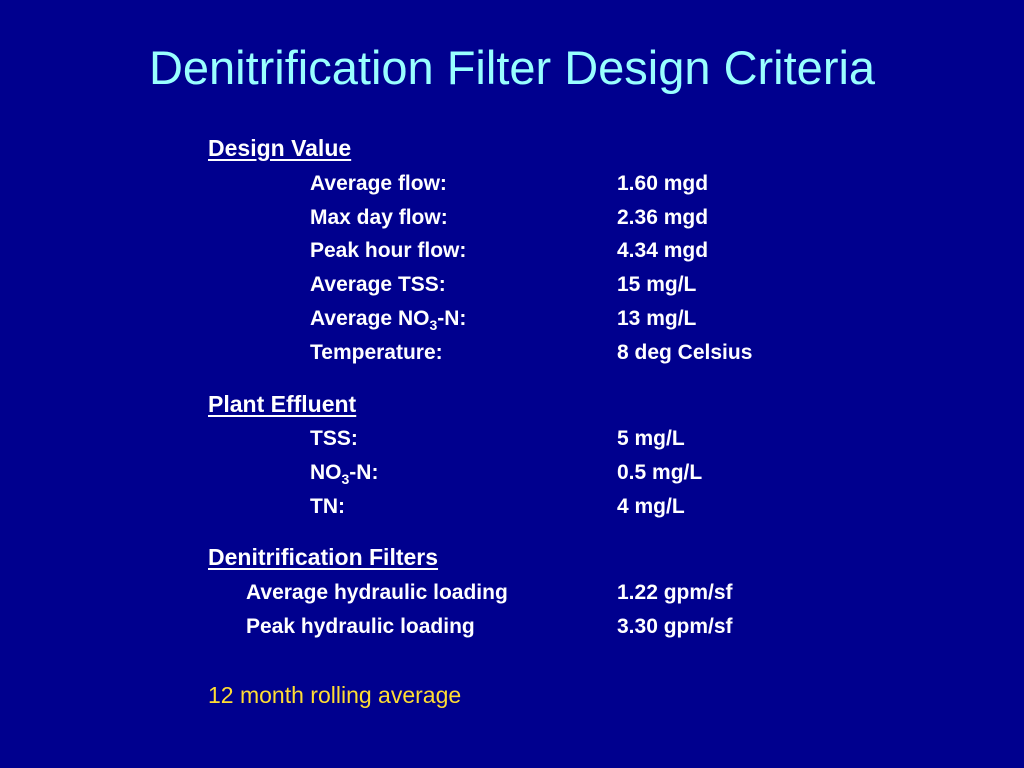 This screenshot has width=1024, height=768. I want to click on row-label: NO3-N:, so click(344, 473).